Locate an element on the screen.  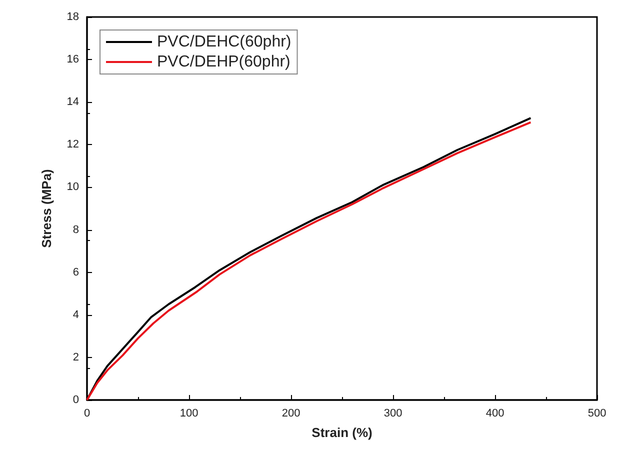
y-tick-label: 4 is located at coordinates (75, 314).